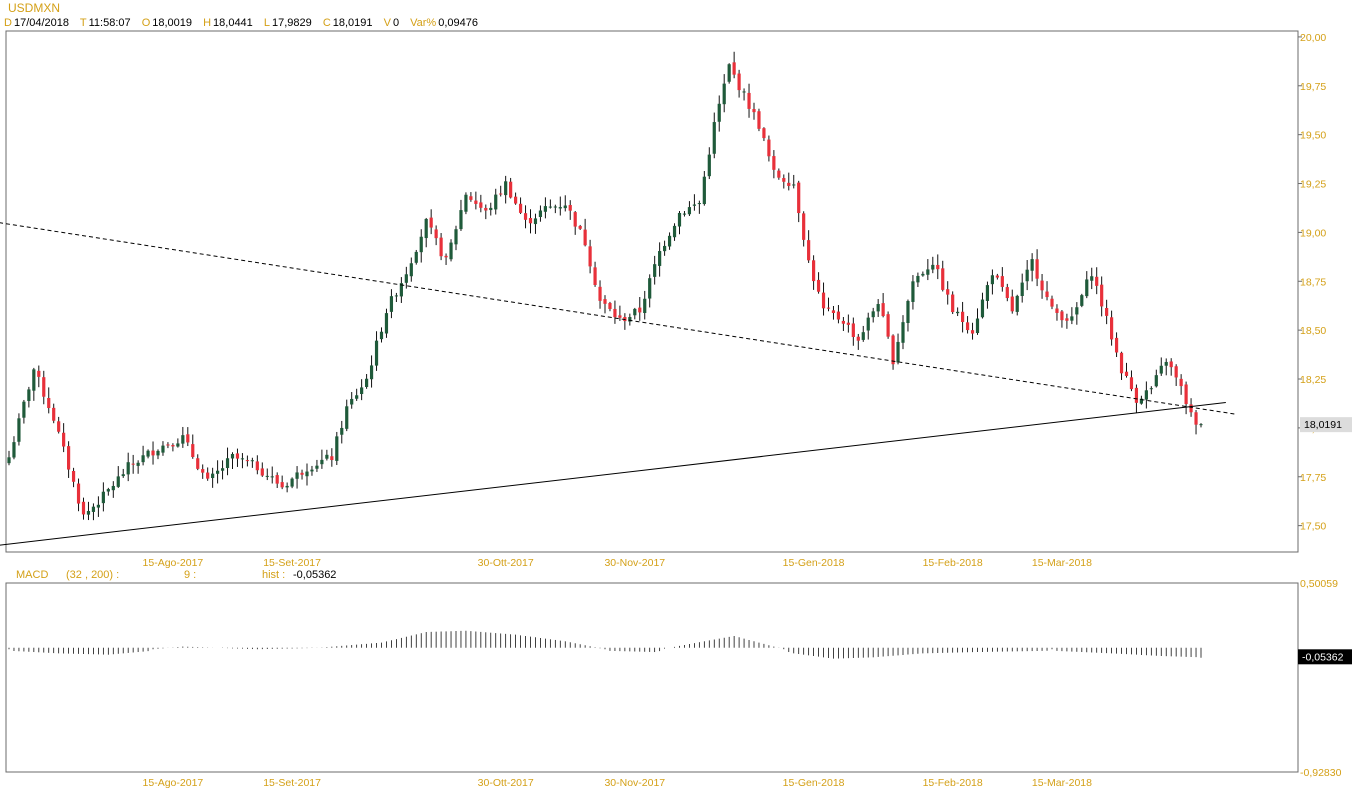 The width and height of the screenshot is (1352, 800). Describe the element at coordinates (172, 23) in the screenshot. I see `open-value: 18,0019` at that location.